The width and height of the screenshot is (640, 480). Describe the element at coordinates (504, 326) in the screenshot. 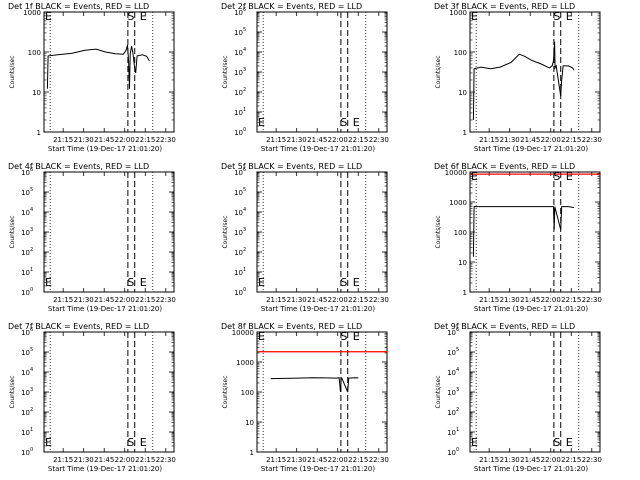

I see `panel-title: Det 9f BLACK = Events, RED = LLD` at that location.